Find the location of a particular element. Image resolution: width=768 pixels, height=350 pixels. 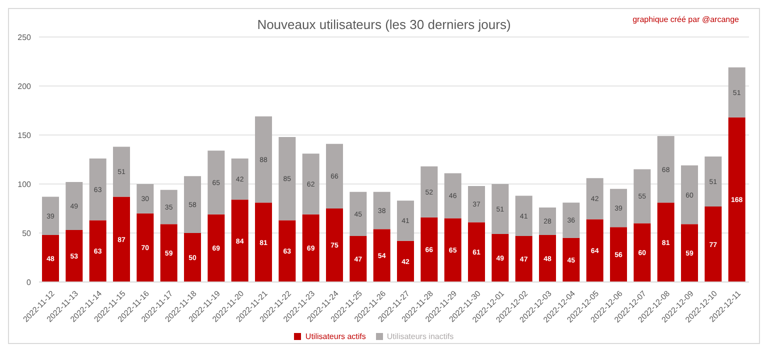

legend-label: Utilisateurs actifs is located at coordinates (335, 336).